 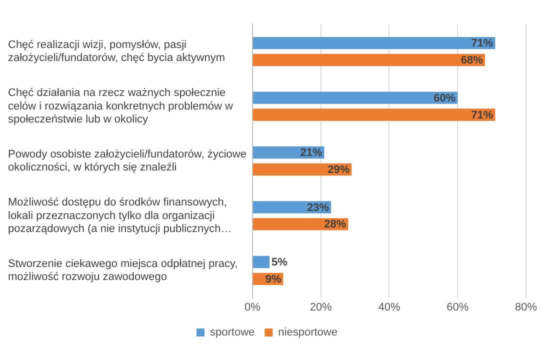 What do you see at coordinates (457, 307) in the screenshot?
I see `x-tick-label: 60%` at bounding box center [457, 307].